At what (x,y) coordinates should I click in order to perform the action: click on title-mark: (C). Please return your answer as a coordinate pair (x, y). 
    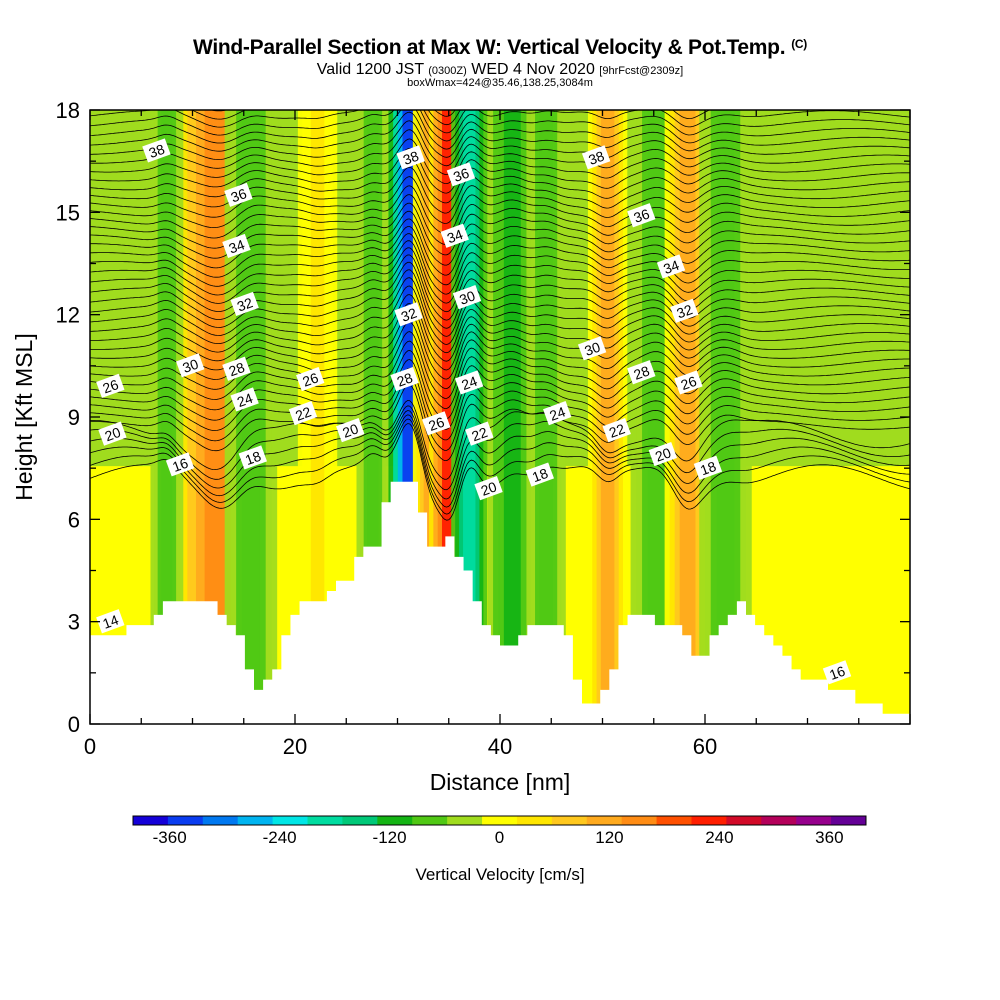
    Looking at the image, I should click on (799, 44).